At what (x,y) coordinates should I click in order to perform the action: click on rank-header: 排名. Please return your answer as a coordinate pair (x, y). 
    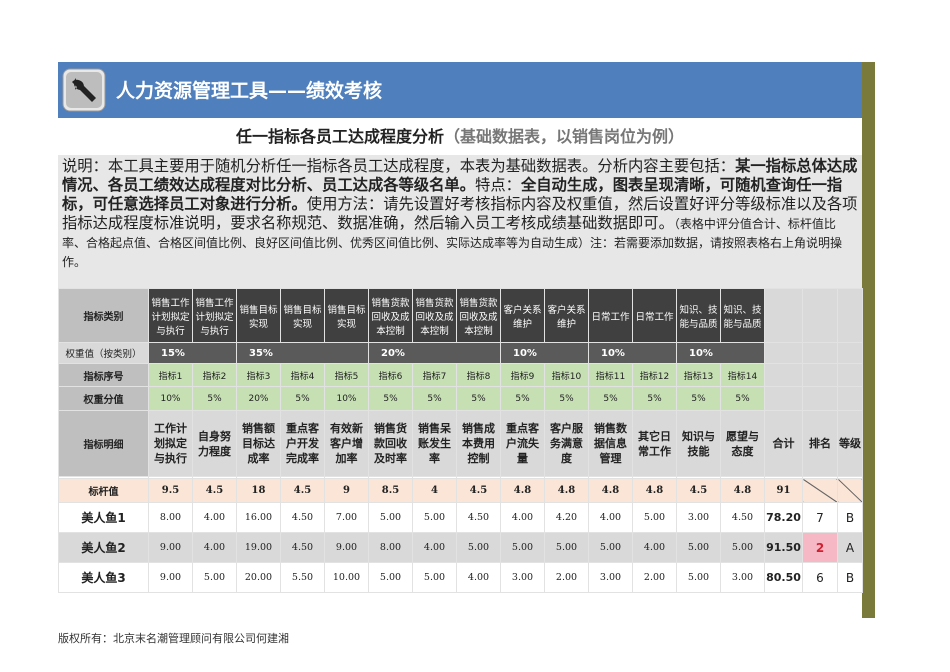
    Looking at the image, I should click on (820, 443).